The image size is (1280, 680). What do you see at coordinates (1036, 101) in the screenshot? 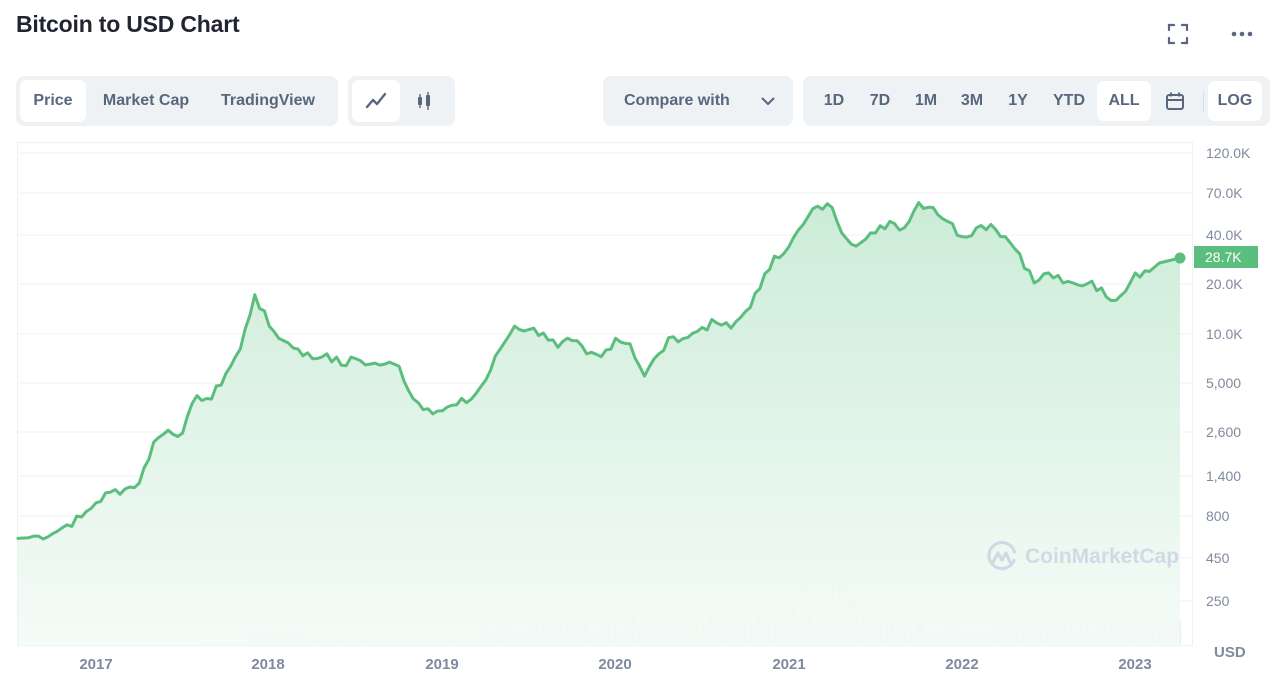
I see `time-range-selector: 1D 7D 1M 3M 1Y YTD ALL LOG` at bounding box center [1036, 101].